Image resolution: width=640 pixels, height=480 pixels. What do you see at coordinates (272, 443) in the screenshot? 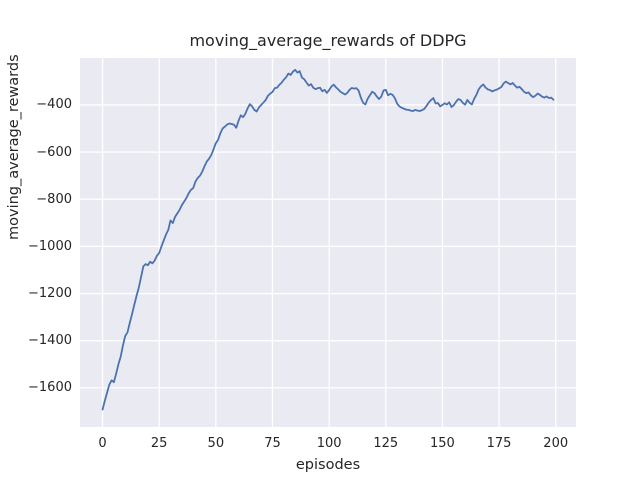
I see `x-tick-label: 75` at bounding box center [272, 443].